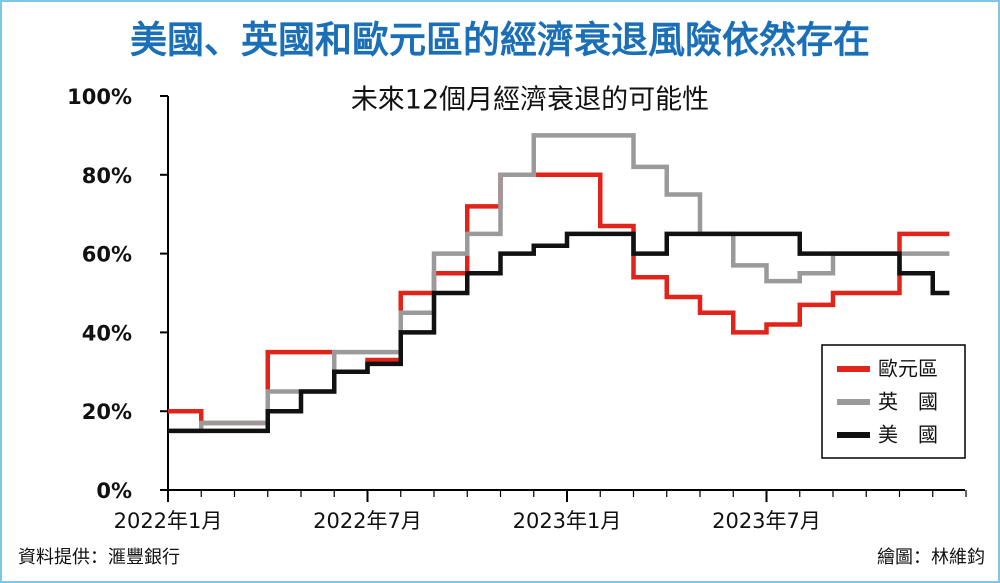 The height and width of the screenshot is (583, 1000). Describe the element at coordinates (107, 333) in the screenshot. I see `y-tick-label: 40%` at that location.